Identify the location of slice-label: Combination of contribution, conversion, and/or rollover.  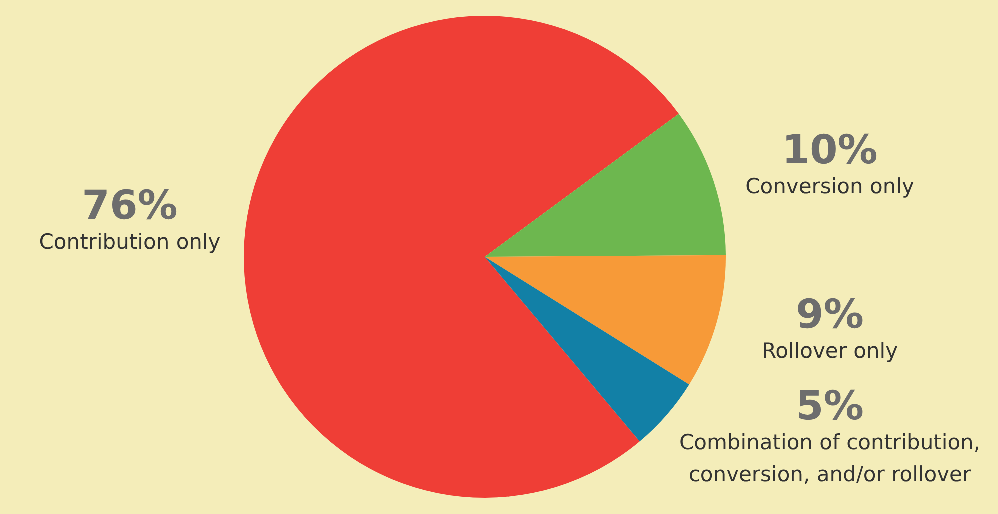
(830, 458).